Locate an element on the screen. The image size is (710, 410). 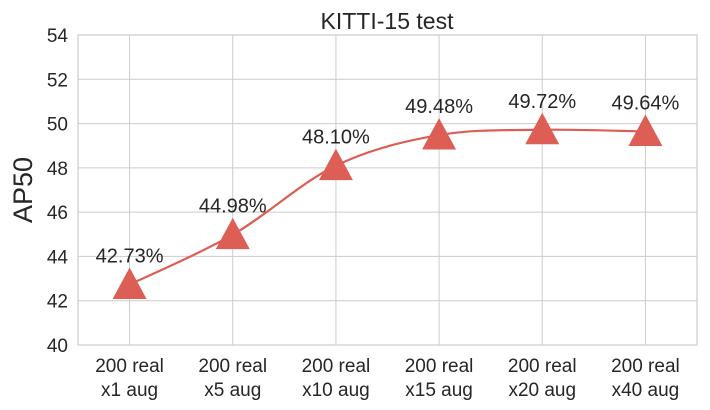
y-tick-label: 50 is located at coordinates (57, 125).